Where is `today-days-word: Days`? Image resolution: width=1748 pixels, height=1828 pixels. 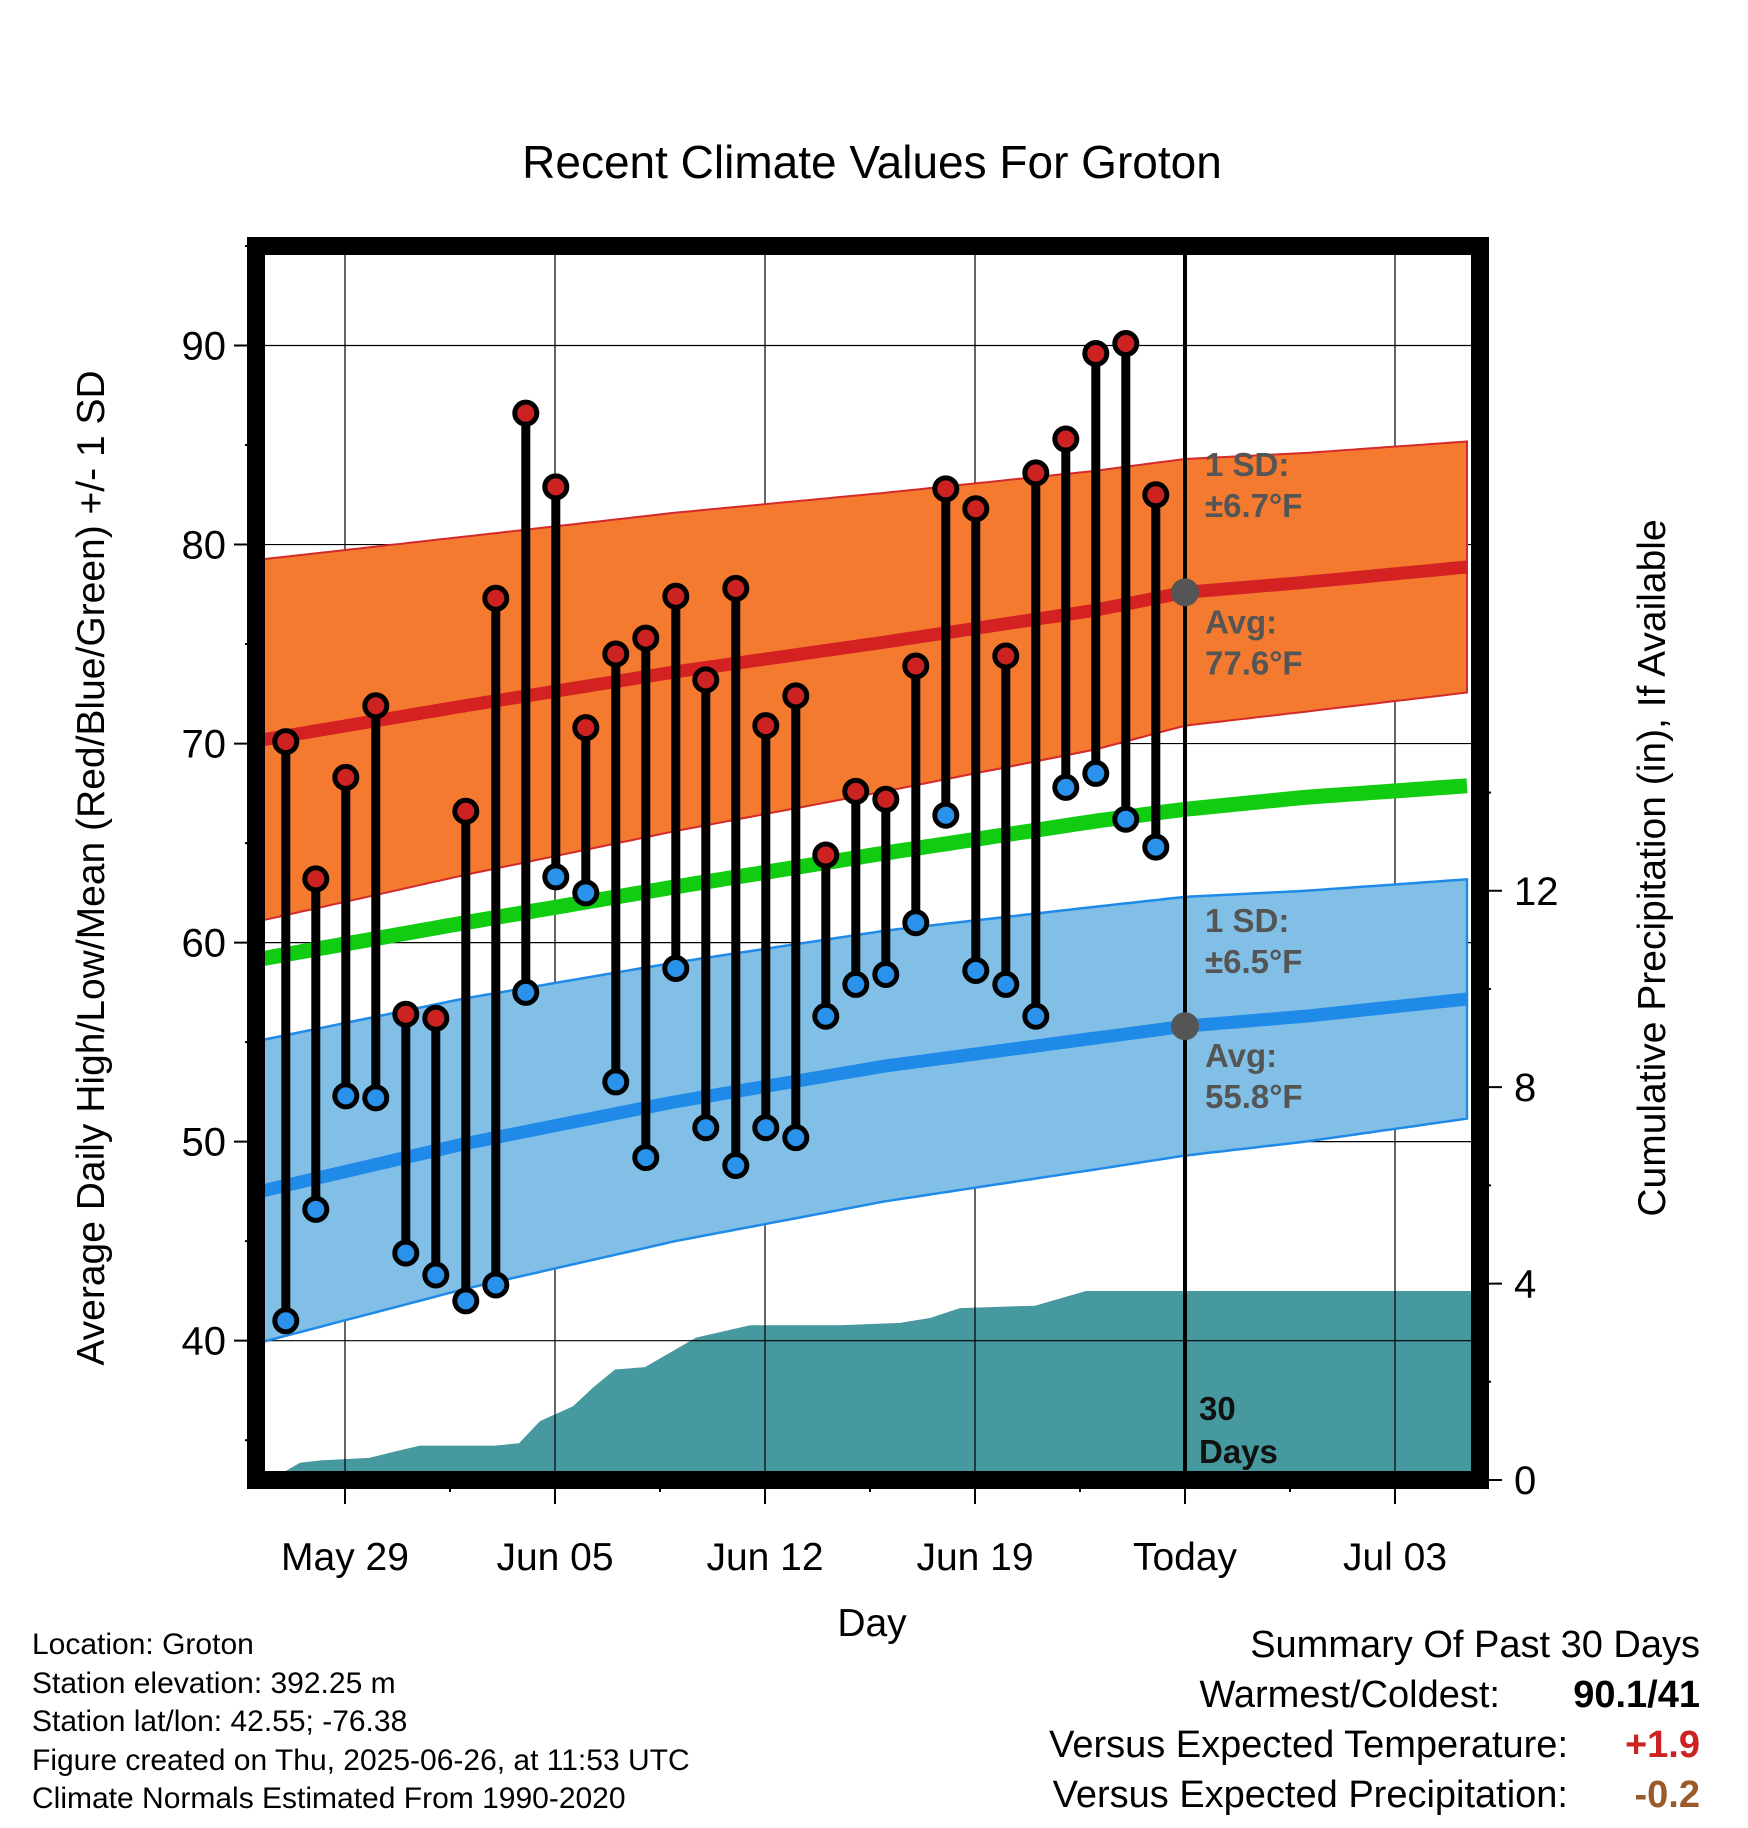 today-days-word: Days is located at coordinates (1238, 1451).